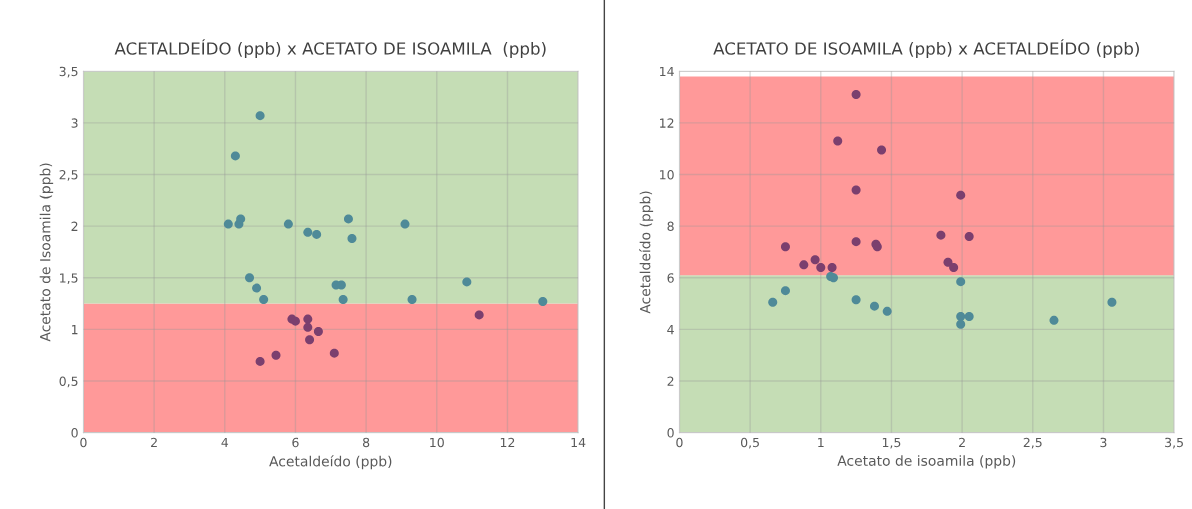 The height and width of the screenshot is (509, 1192). What do you see at coordinates (670, 278) in the screenshot?
I see `y-tick-label: 6` at bounding box center [670, 278].